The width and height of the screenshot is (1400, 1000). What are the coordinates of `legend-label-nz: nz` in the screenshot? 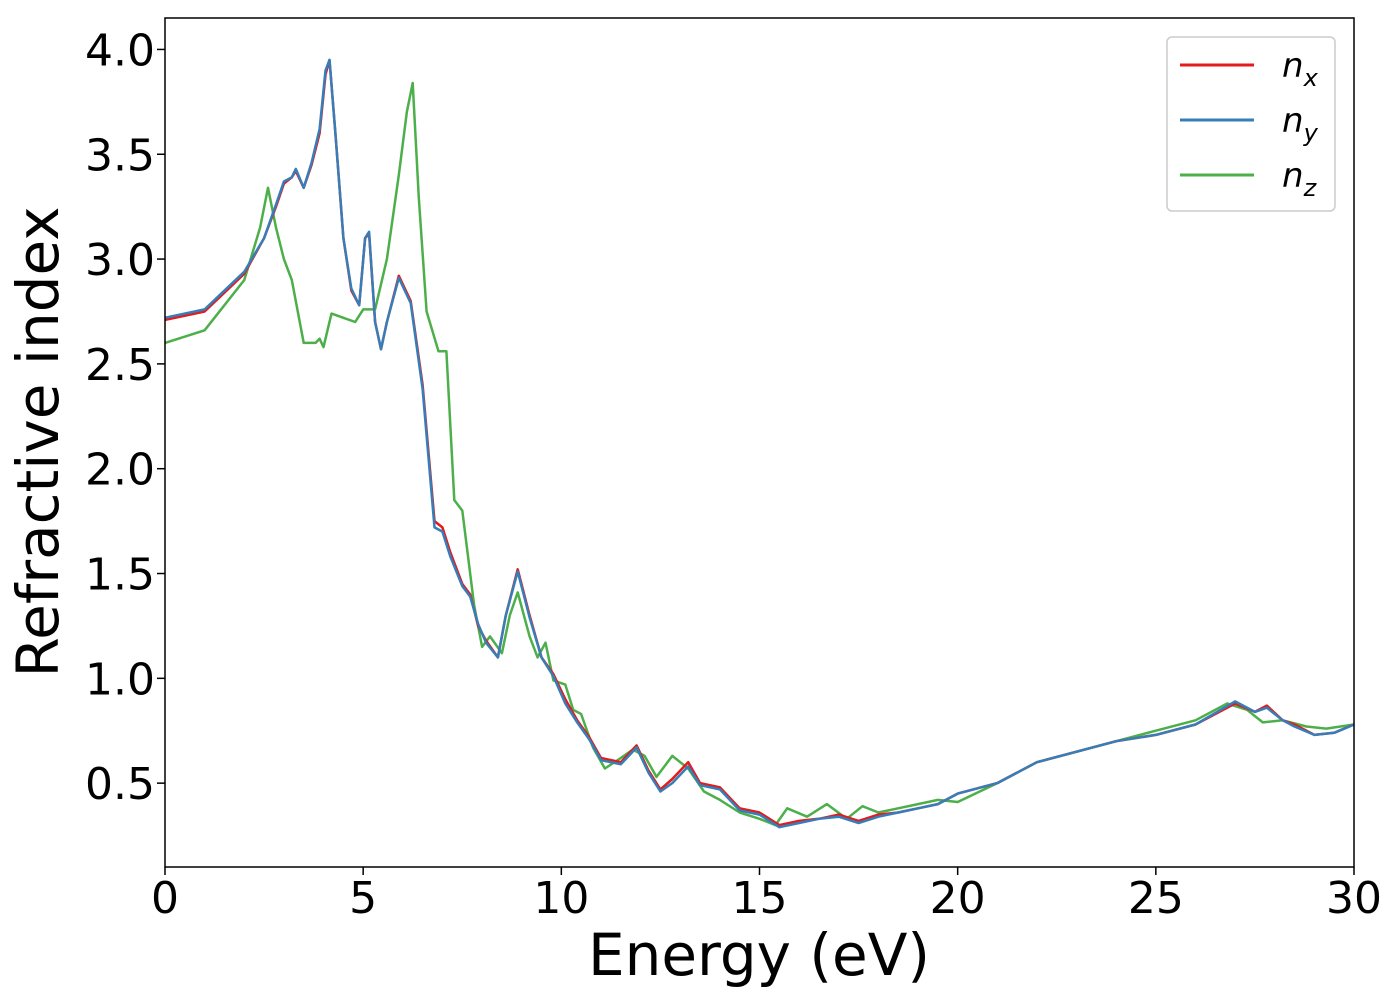 It's located at (1300, 179).